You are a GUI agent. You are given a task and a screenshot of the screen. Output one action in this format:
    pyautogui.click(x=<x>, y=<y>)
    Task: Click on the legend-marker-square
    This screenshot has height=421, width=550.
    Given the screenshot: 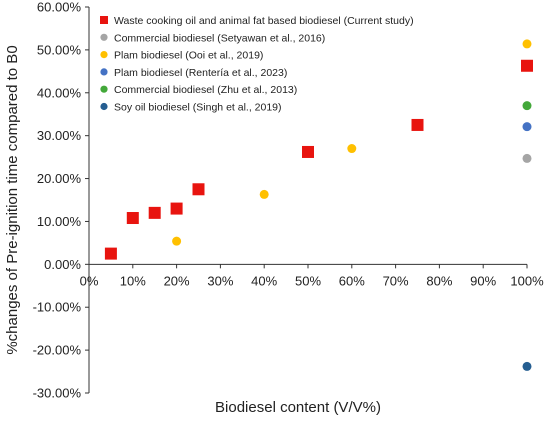 What is the action you would take?
    pyautogui.click(x=104, y=20)
    